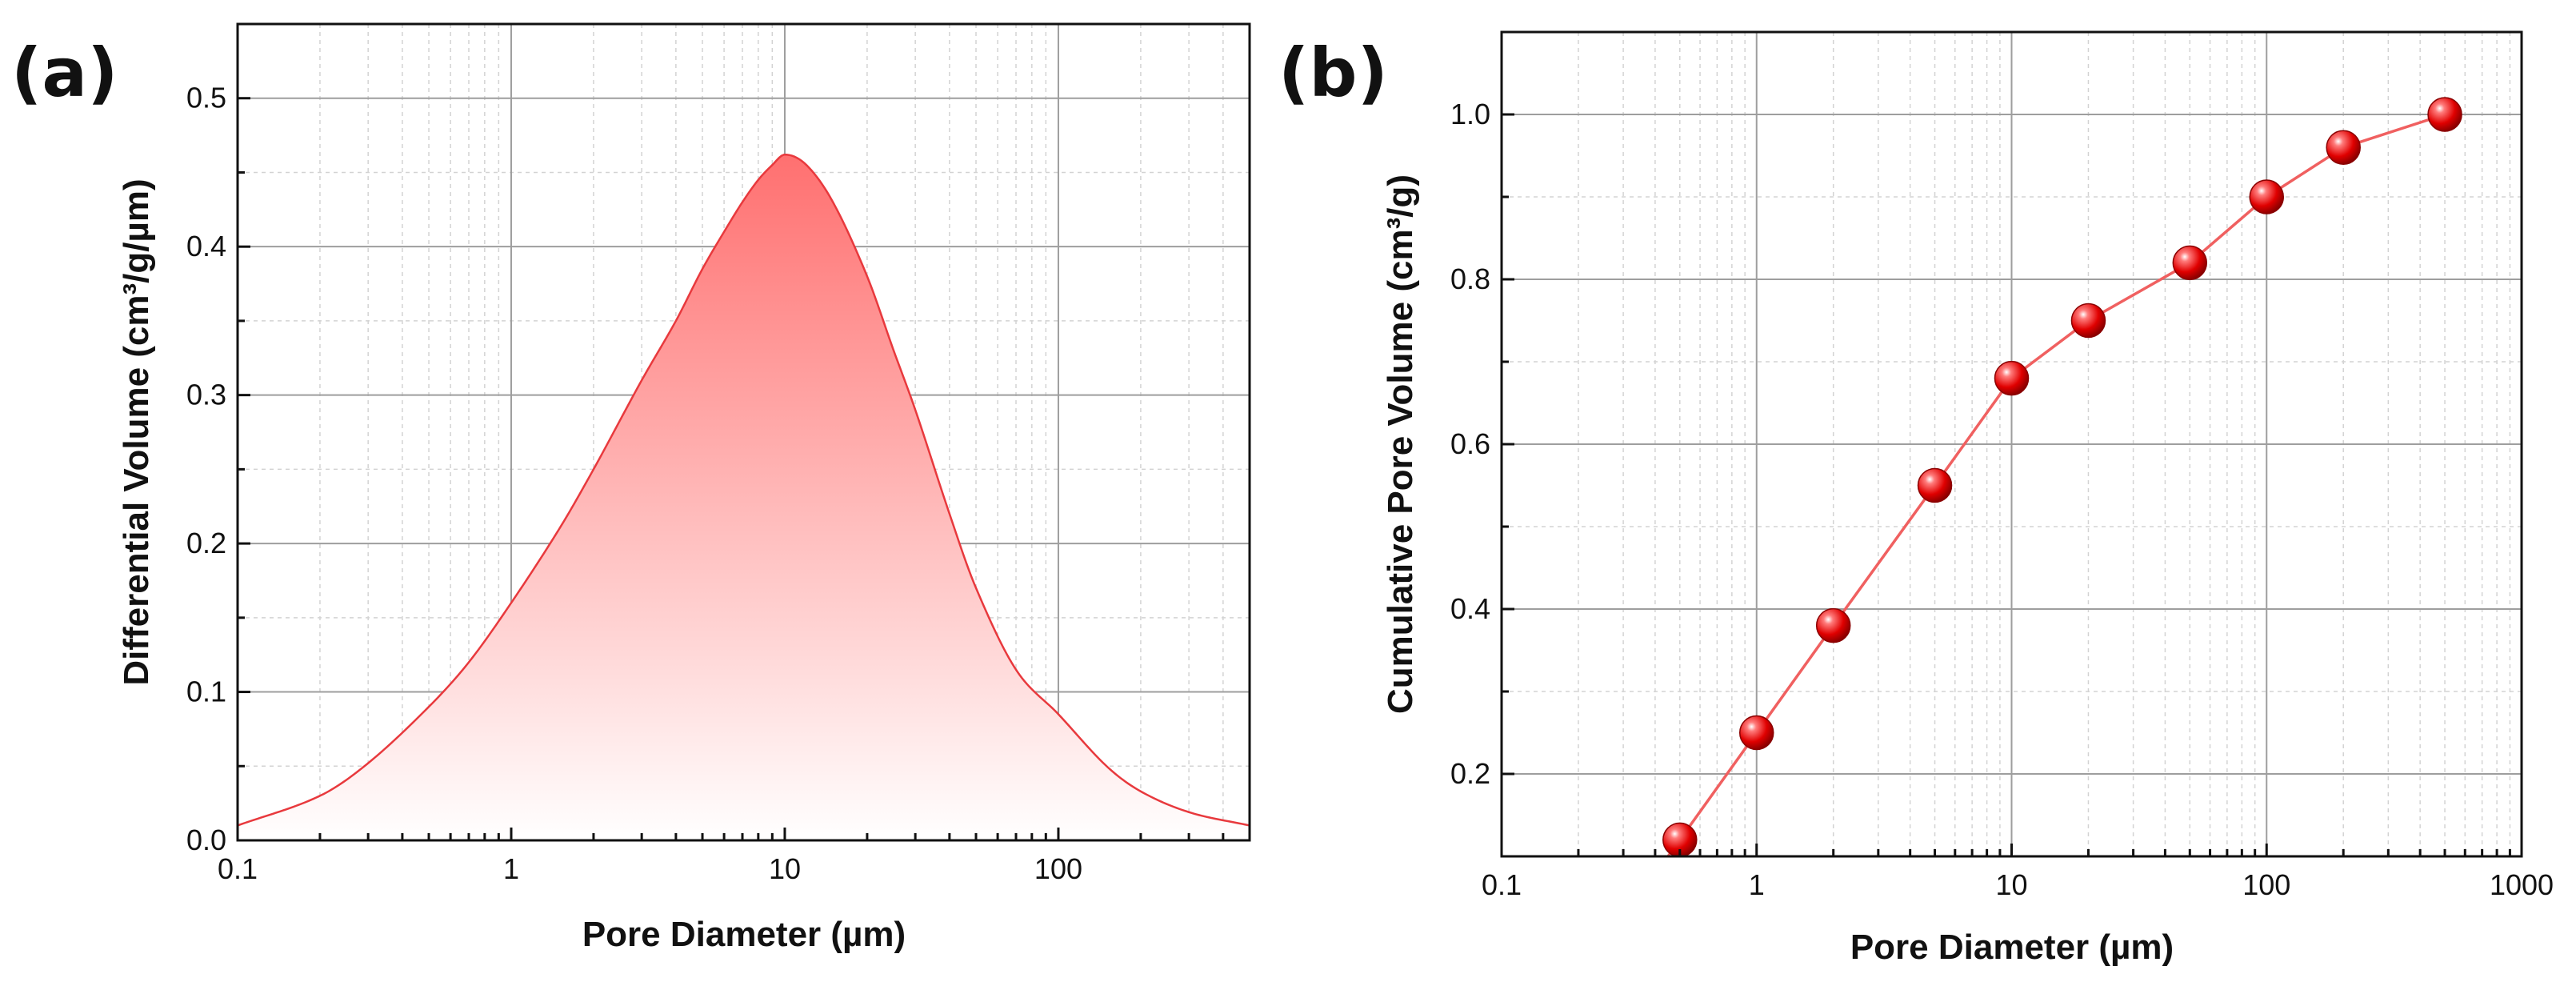  Describe the element at coordinates (136, 431) in the screenshot. I see `y-axis-title-a: Differential Volume (cm³/g/µm)` at that location.